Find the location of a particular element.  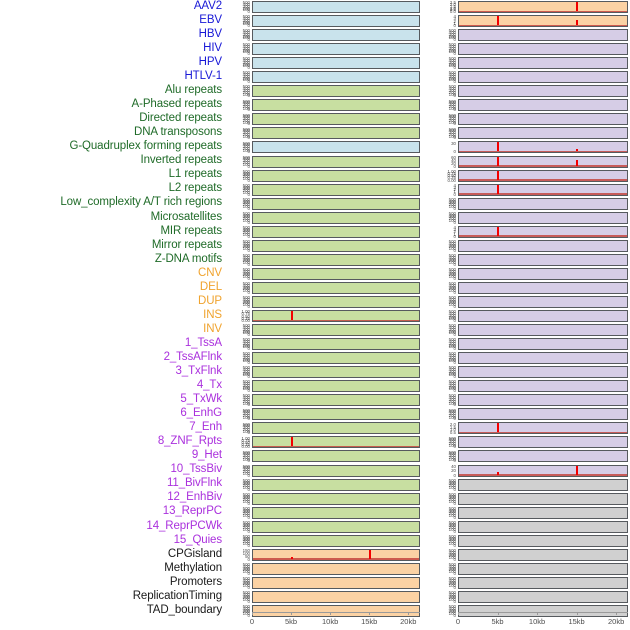

y-axis-tick-label: 0.0 is located at coordinates (452, 12).